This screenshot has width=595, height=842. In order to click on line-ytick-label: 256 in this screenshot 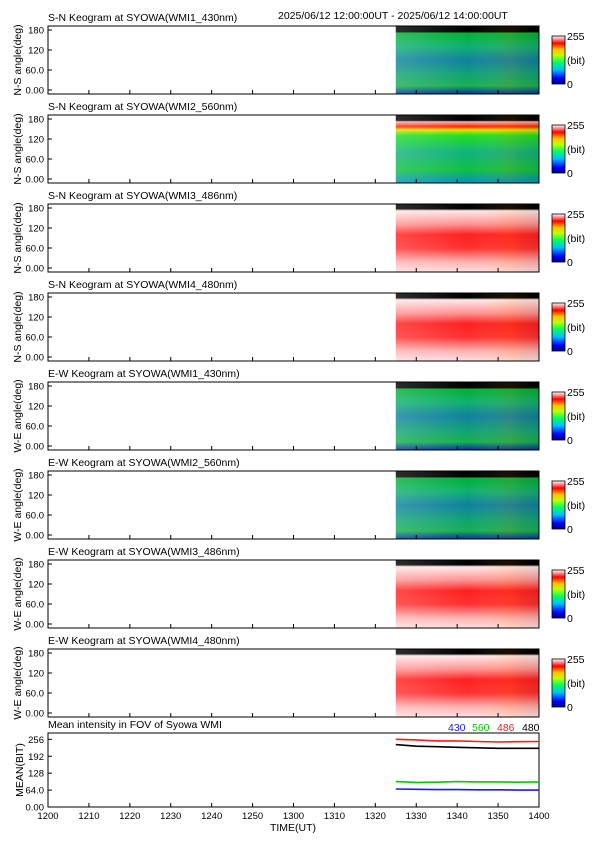, I will do `click(36, 740)`.